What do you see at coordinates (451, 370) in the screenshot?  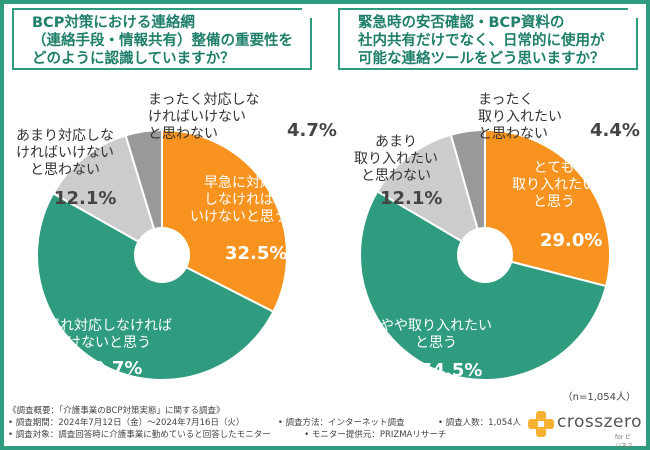 I see `right-pct-2: 54.5%` at bounding box center [451, 370].